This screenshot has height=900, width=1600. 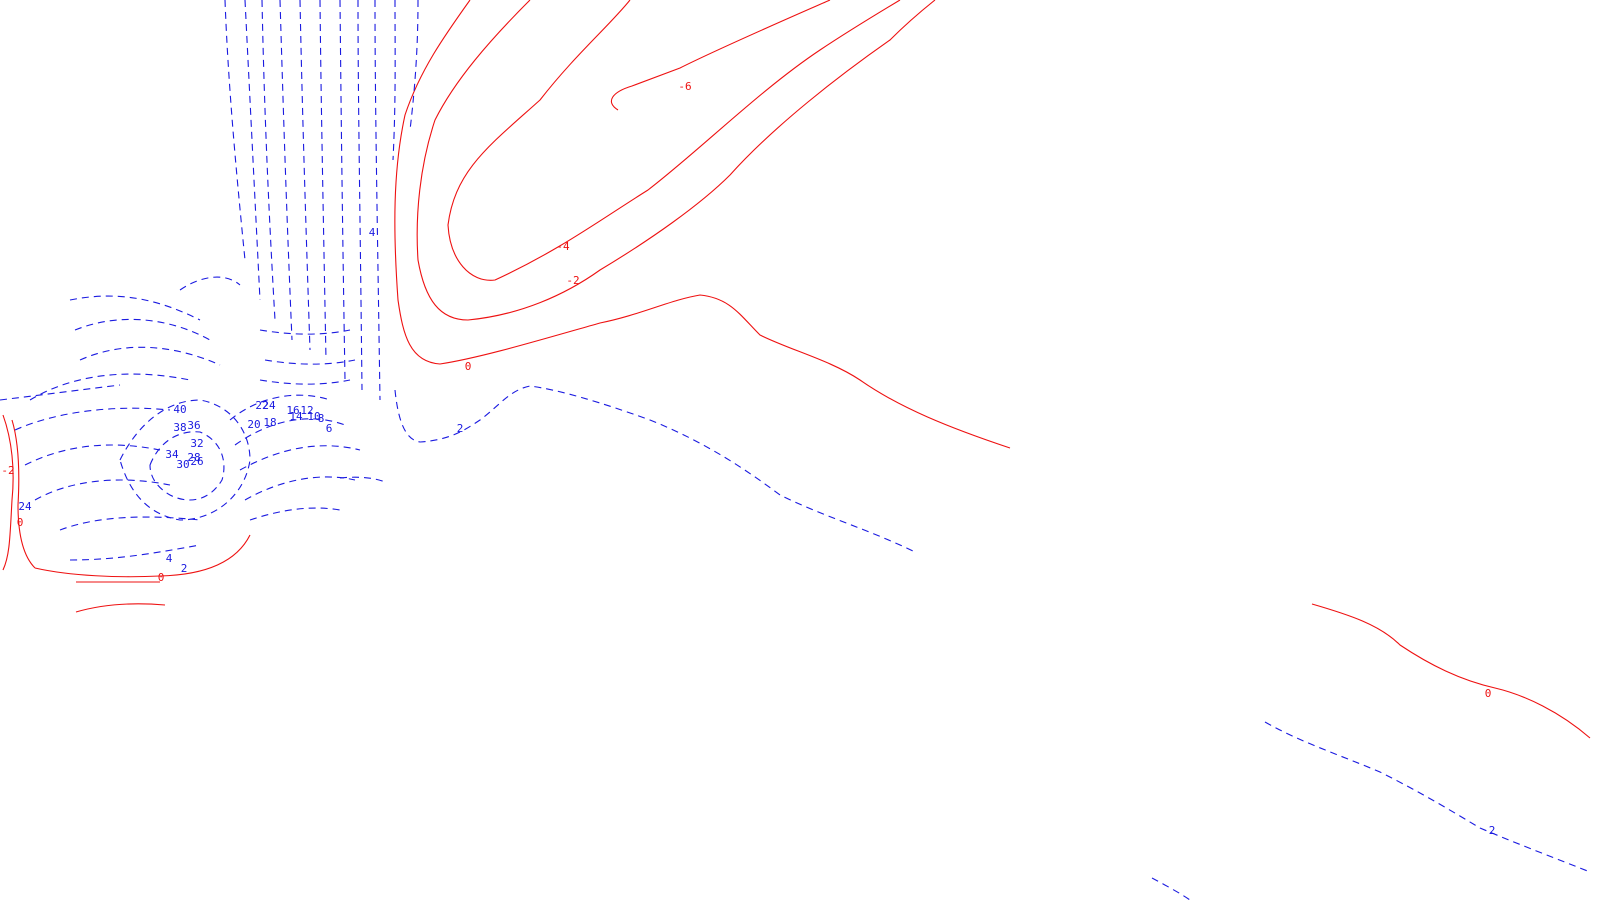 What do you see at coordinates (179, 427) in the screenshot?
I see `contour-level-label: 38` at bounding box center [179, 427].